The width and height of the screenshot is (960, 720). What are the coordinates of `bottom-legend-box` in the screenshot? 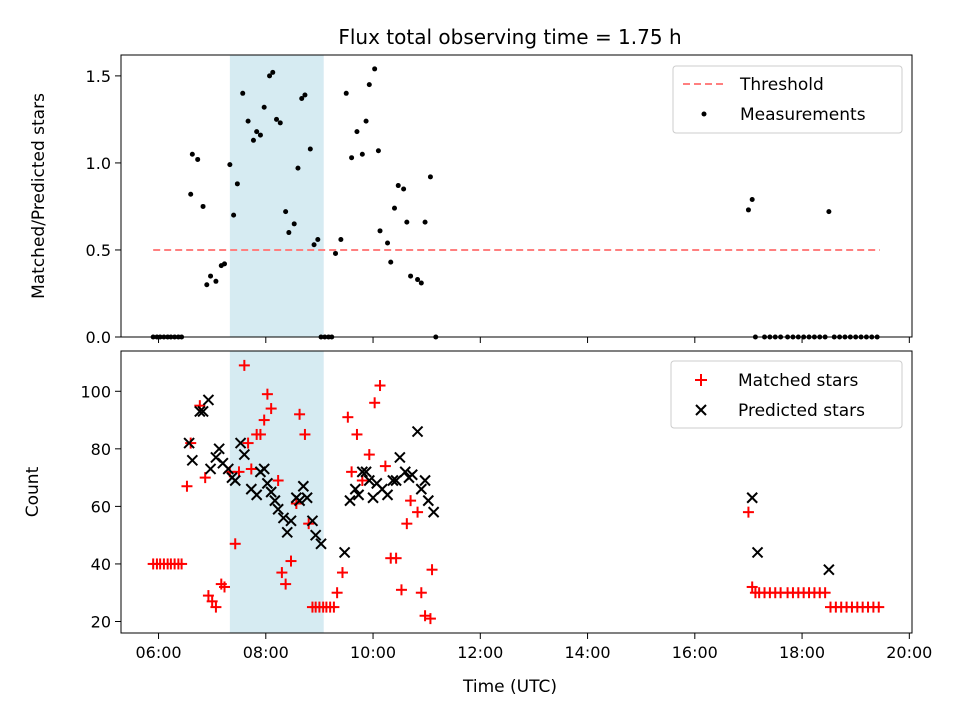 It's located at (786, 394).